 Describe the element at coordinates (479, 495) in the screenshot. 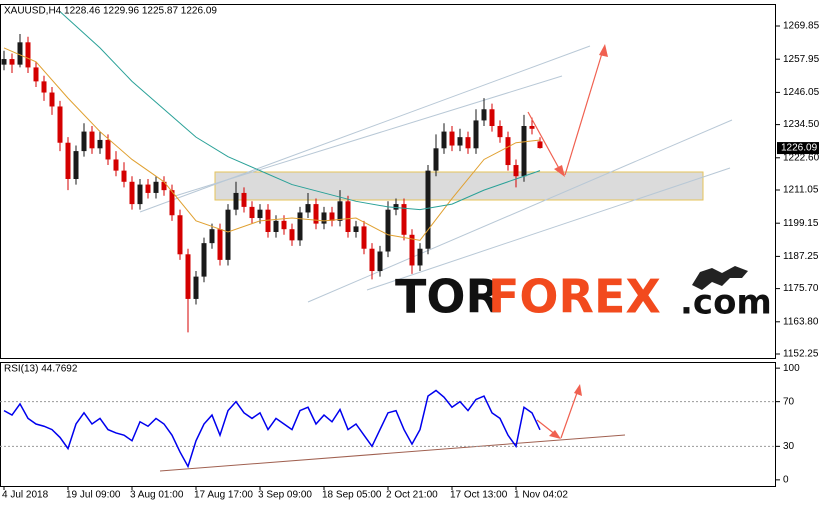

I see `x-tick-label: 17 Oct 13:00` at that location.